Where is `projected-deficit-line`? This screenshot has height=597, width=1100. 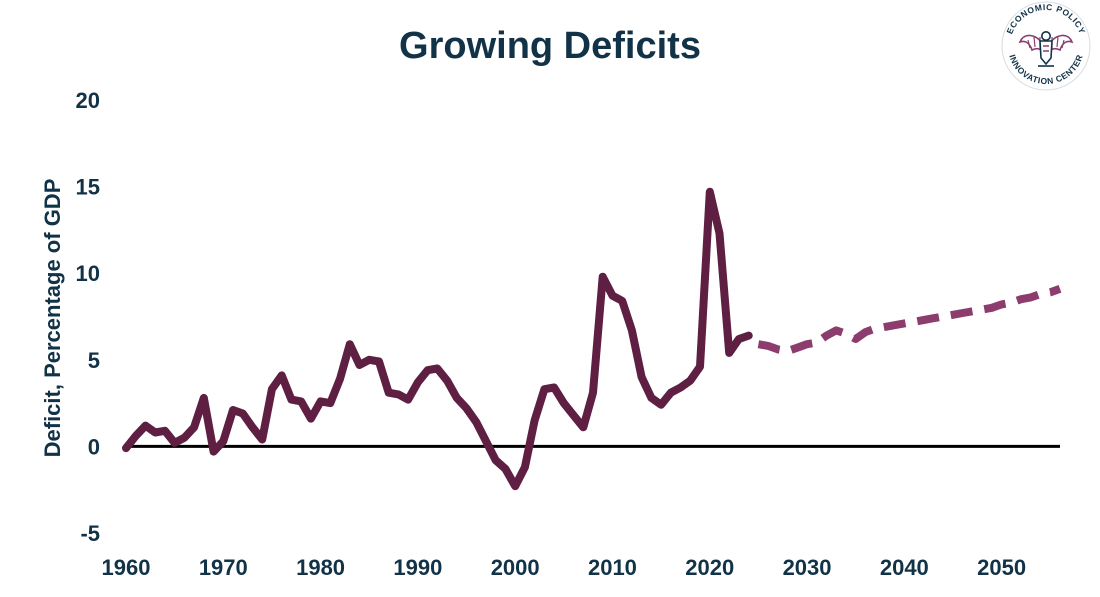
projected-deficit-line is located at coordinates (909, 320).